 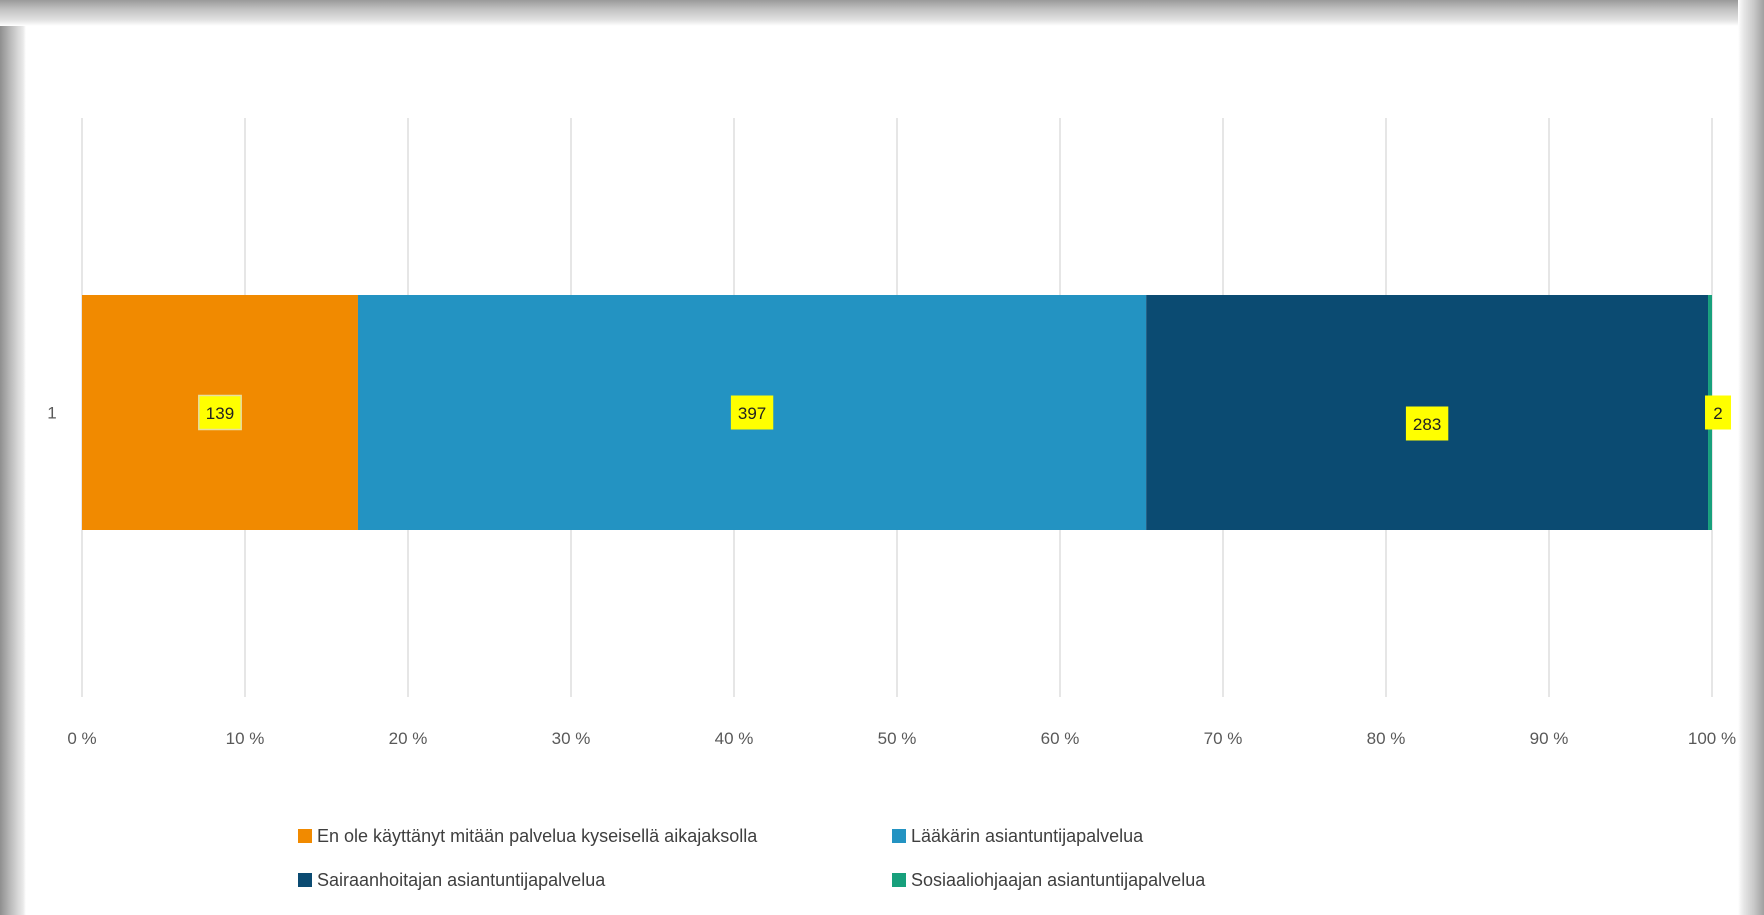 What do you see at coordinates (1027, 836) in the screenshot?
I see `legend-entry: Lääkärin asiantuntijapalvelua` at bounding box center [1027, 836].